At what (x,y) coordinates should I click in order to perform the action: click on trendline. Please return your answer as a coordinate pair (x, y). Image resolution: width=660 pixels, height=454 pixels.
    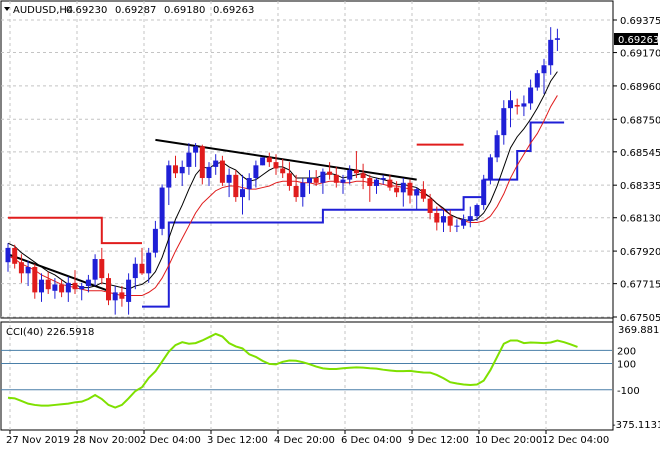
    Looking at the image, I should click on (58, 272).